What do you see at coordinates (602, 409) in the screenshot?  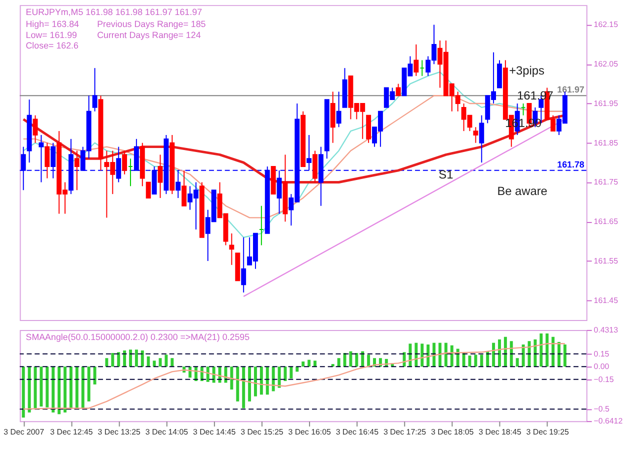 I see `y-tick-label: −0.5` at bounding box center [602, 409].